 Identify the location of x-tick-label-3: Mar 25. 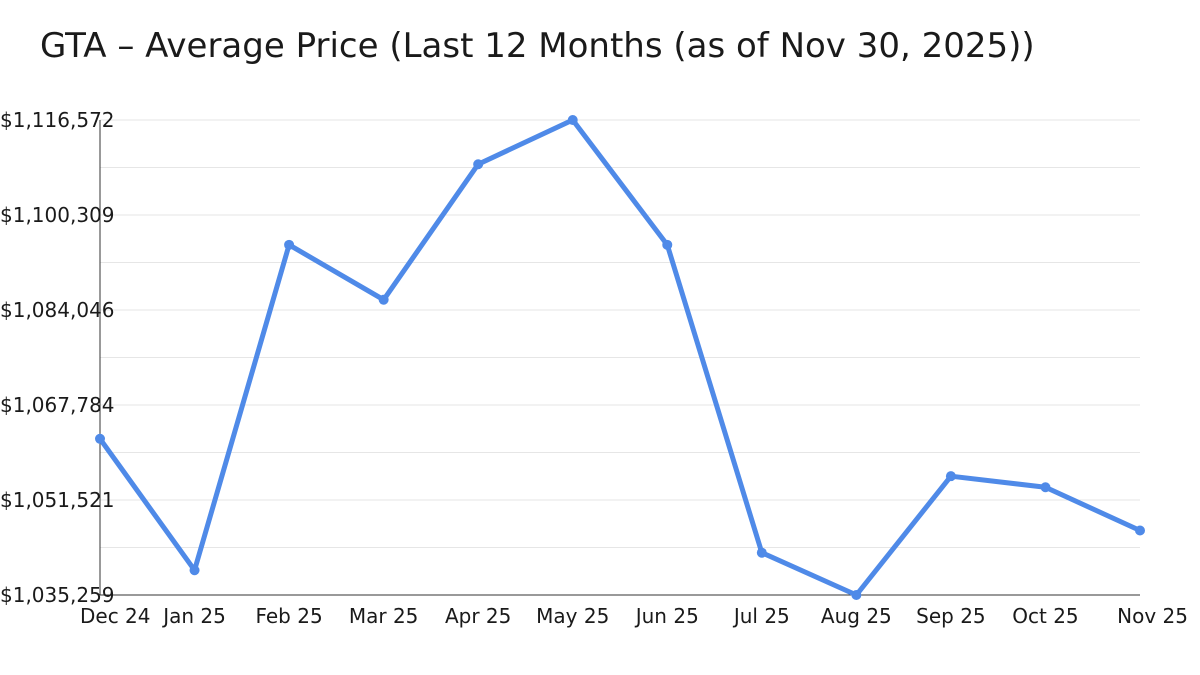
(384, 616).